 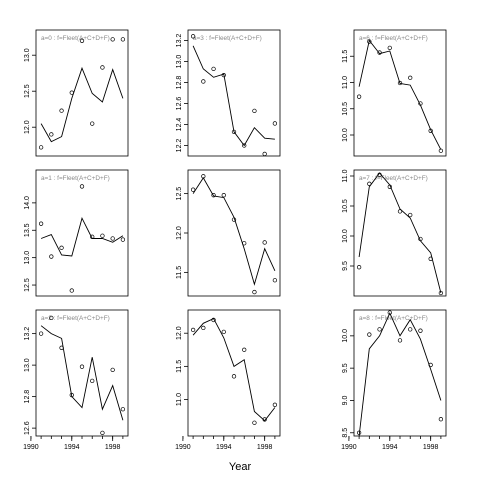 What do you see at coordinates (75, 178) in the screenshot?
I see `panel-title: a=1 : f=Fleet(A+C+D+F)` at bounding box center [75, 178].